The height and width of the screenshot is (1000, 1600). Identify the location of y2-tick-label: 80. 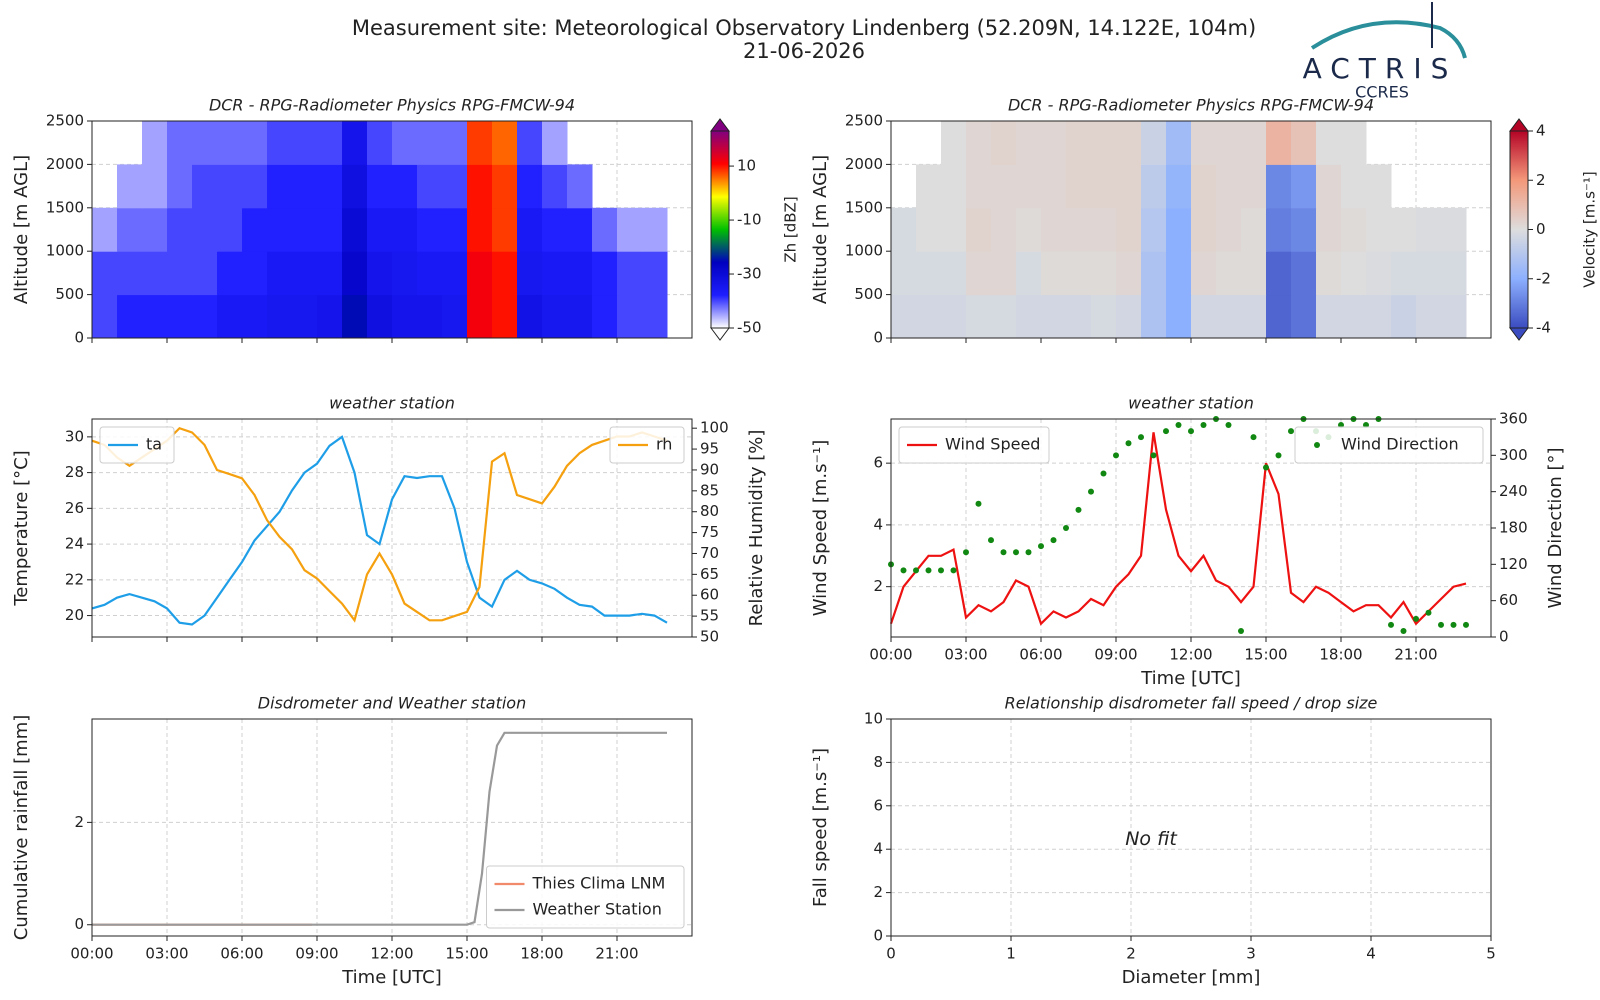
(709, 511).